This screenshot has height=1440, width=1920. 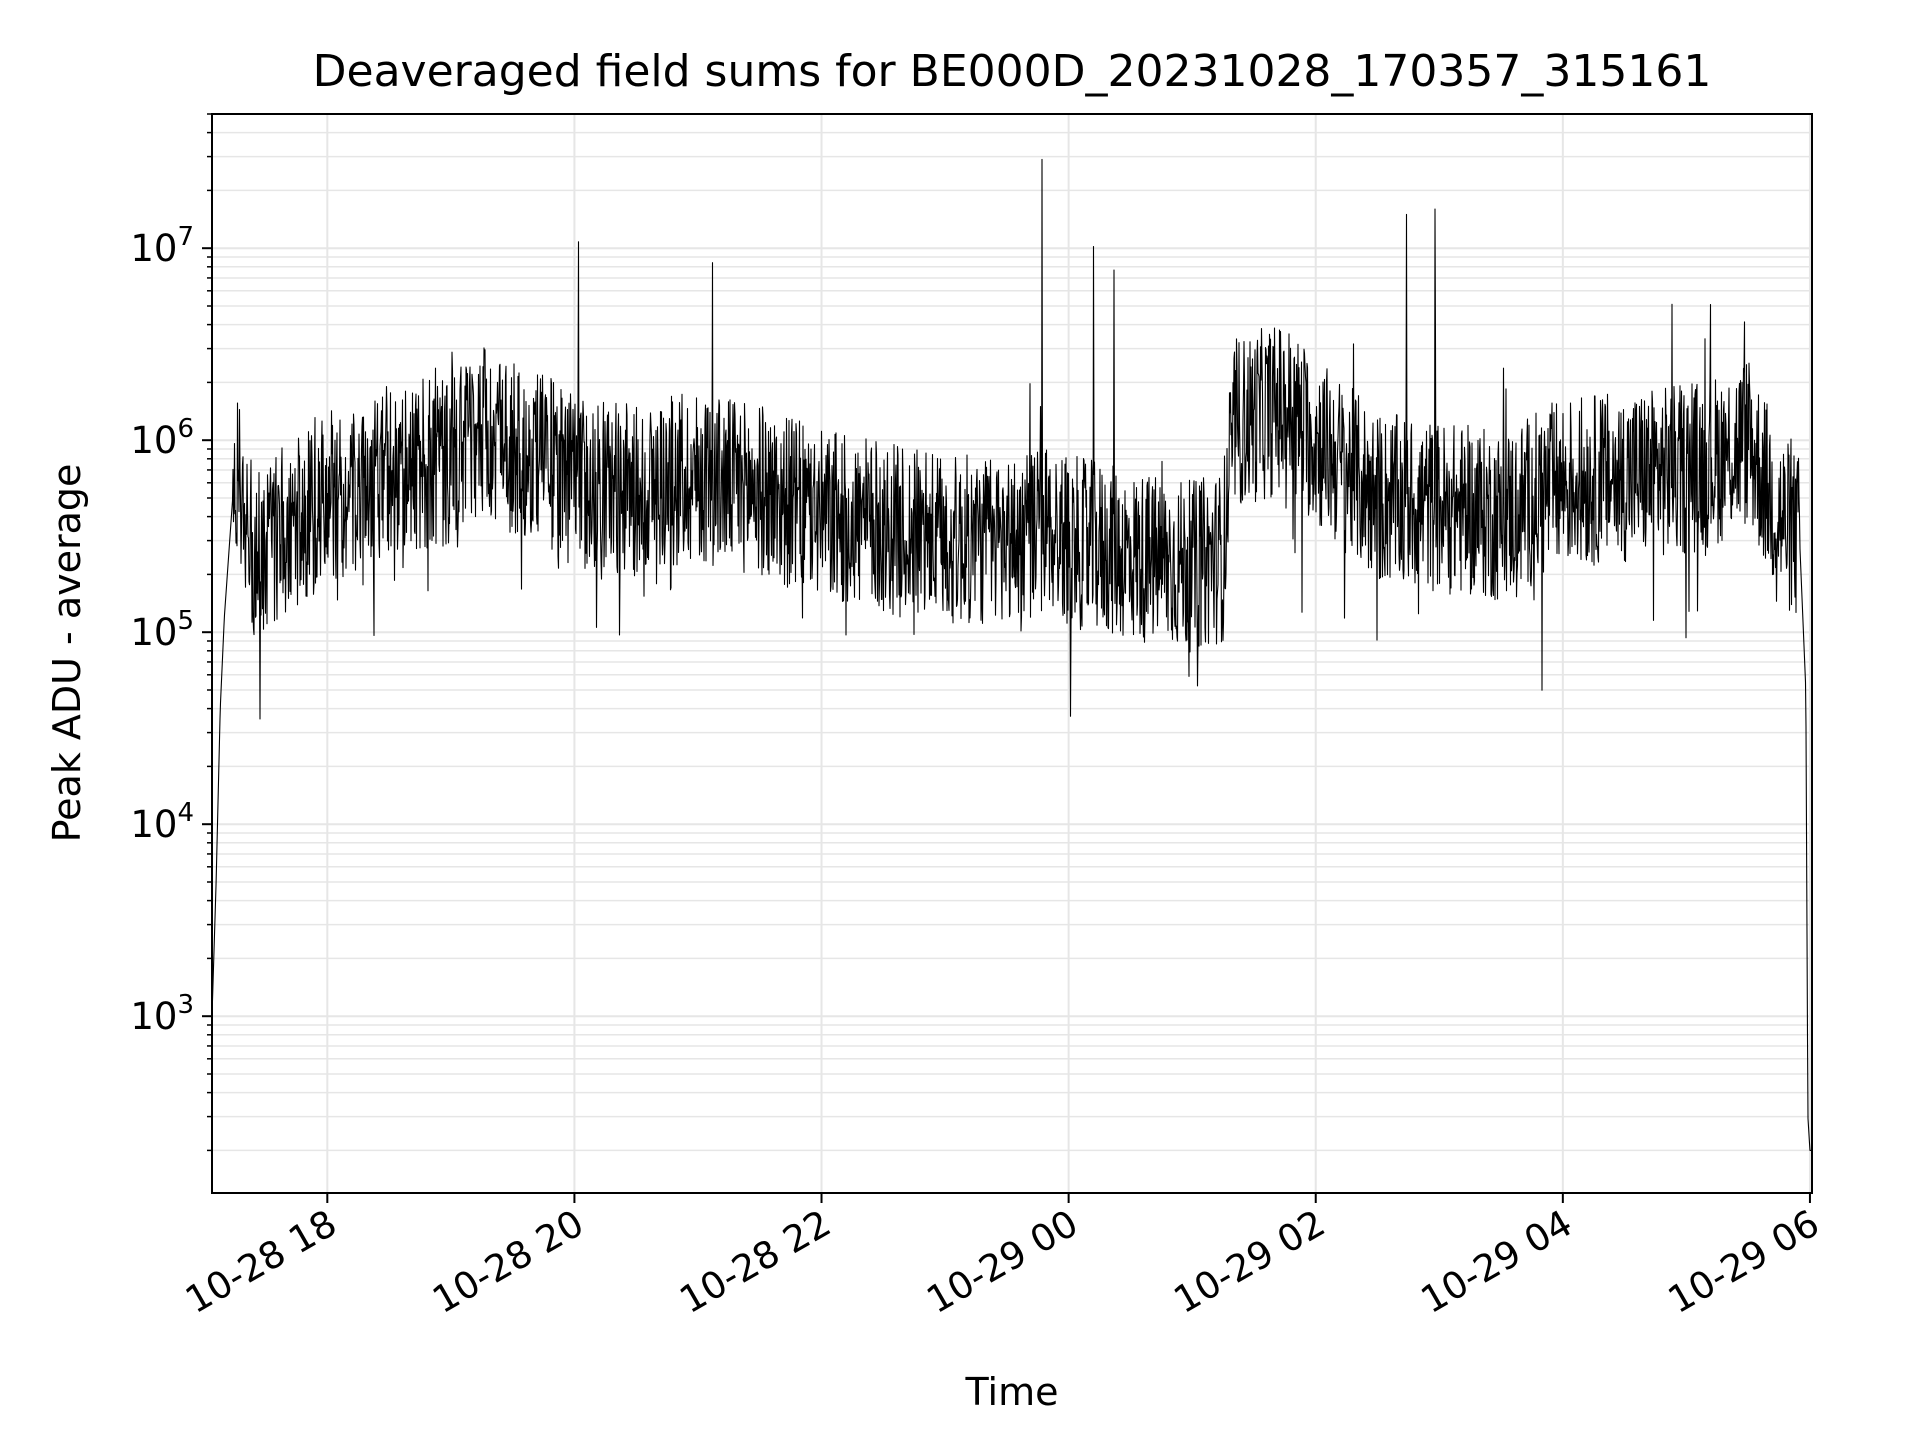 What do you see at coordinates (185, 1005) in the screenshot?
I see `y-tick-exponent: 3` at bounding box center [185, 1005].